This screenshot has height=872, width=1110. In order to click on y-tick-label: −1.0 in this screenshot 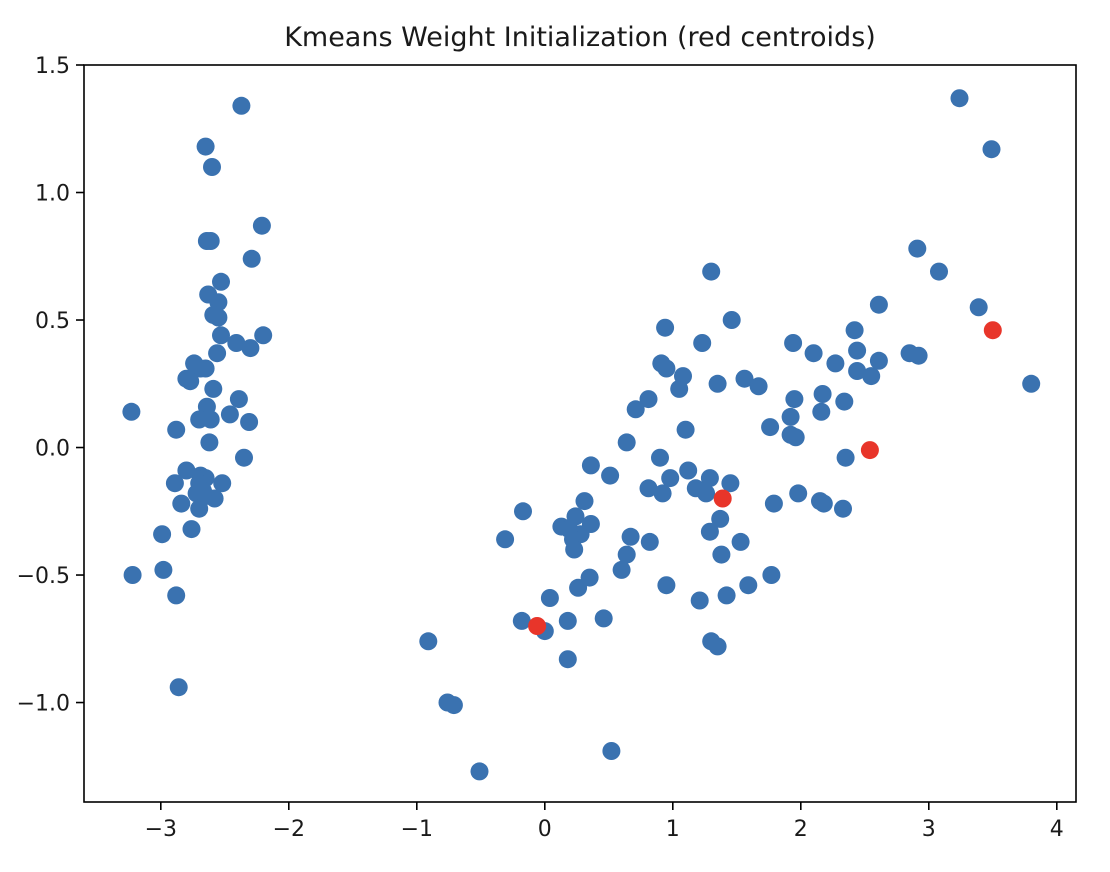, I will do `click(43, 704)`.